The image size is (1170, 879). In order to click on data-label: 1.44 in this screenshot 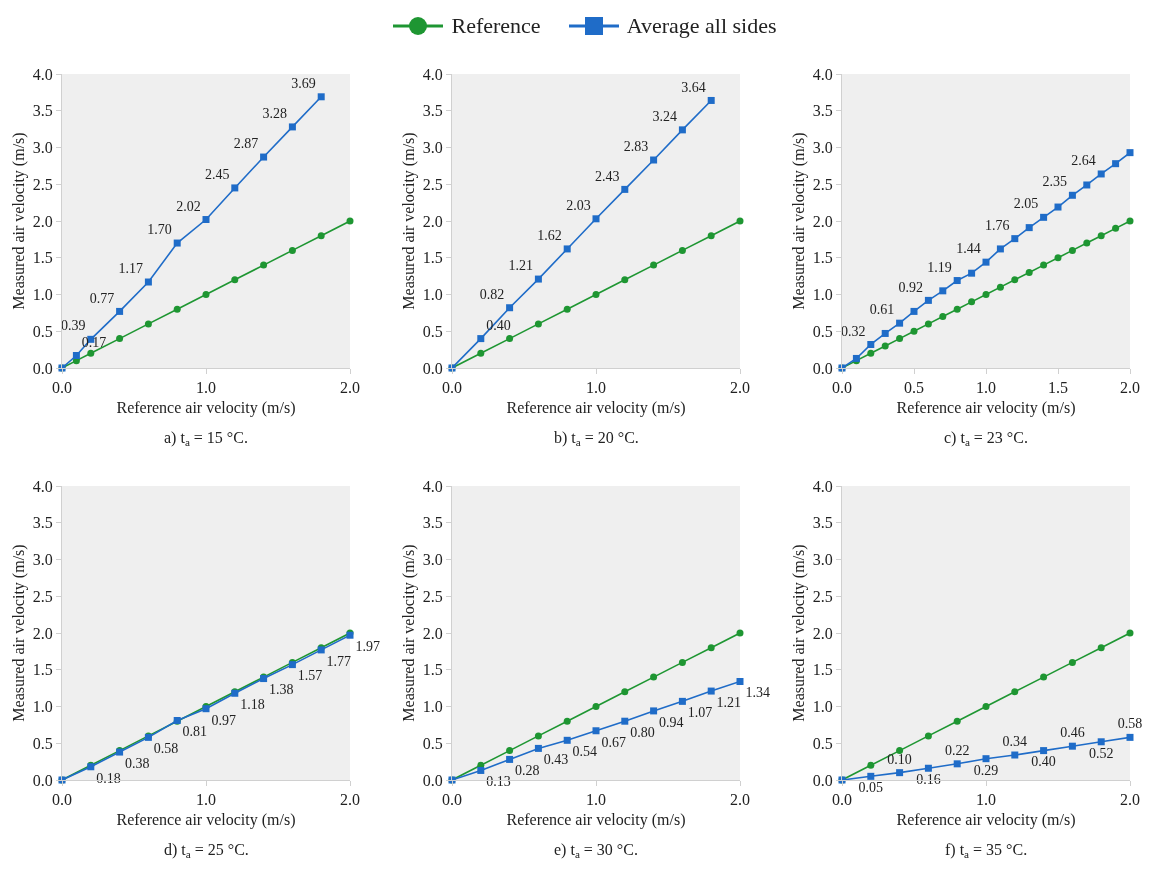, I will do `click(968, 249)`.